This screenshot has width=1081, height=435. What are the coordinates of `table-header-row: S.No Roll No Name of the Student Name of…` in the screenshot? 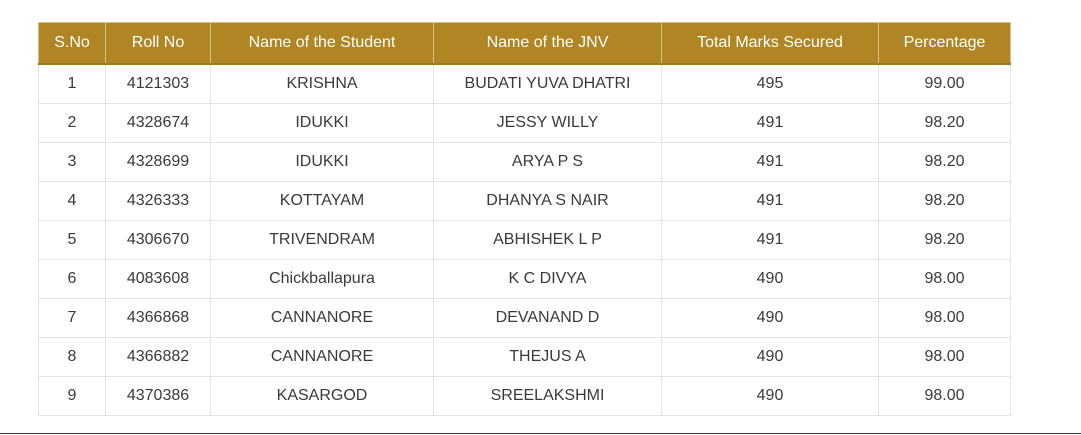 It's located at (524, 43).